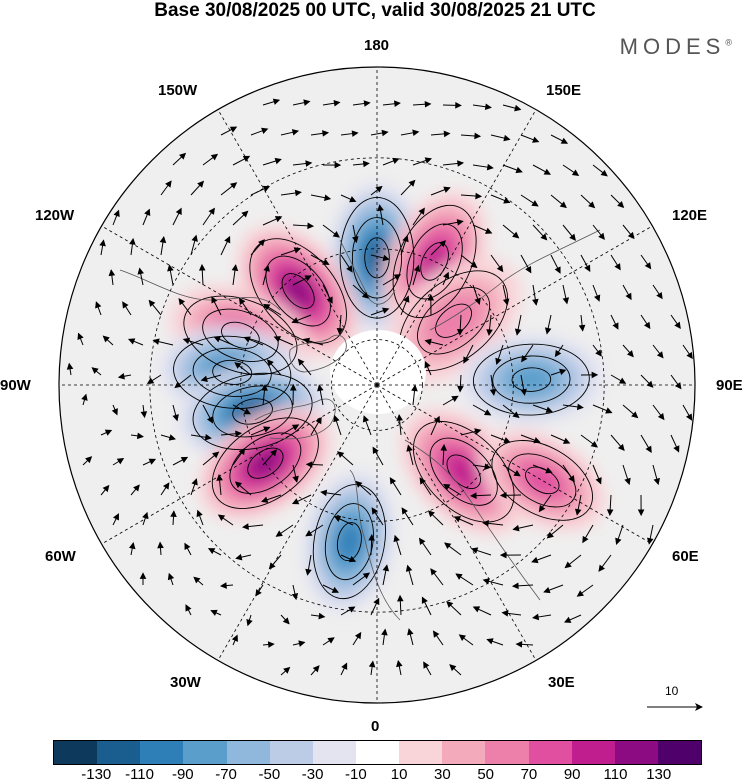 Image resolution: width=750 pixels, height=783 pixels. What do you see at coordinates (312, 774) in the screenshot?
I see `colorbar-tick-label: -30` at bounding box center [312, 774].